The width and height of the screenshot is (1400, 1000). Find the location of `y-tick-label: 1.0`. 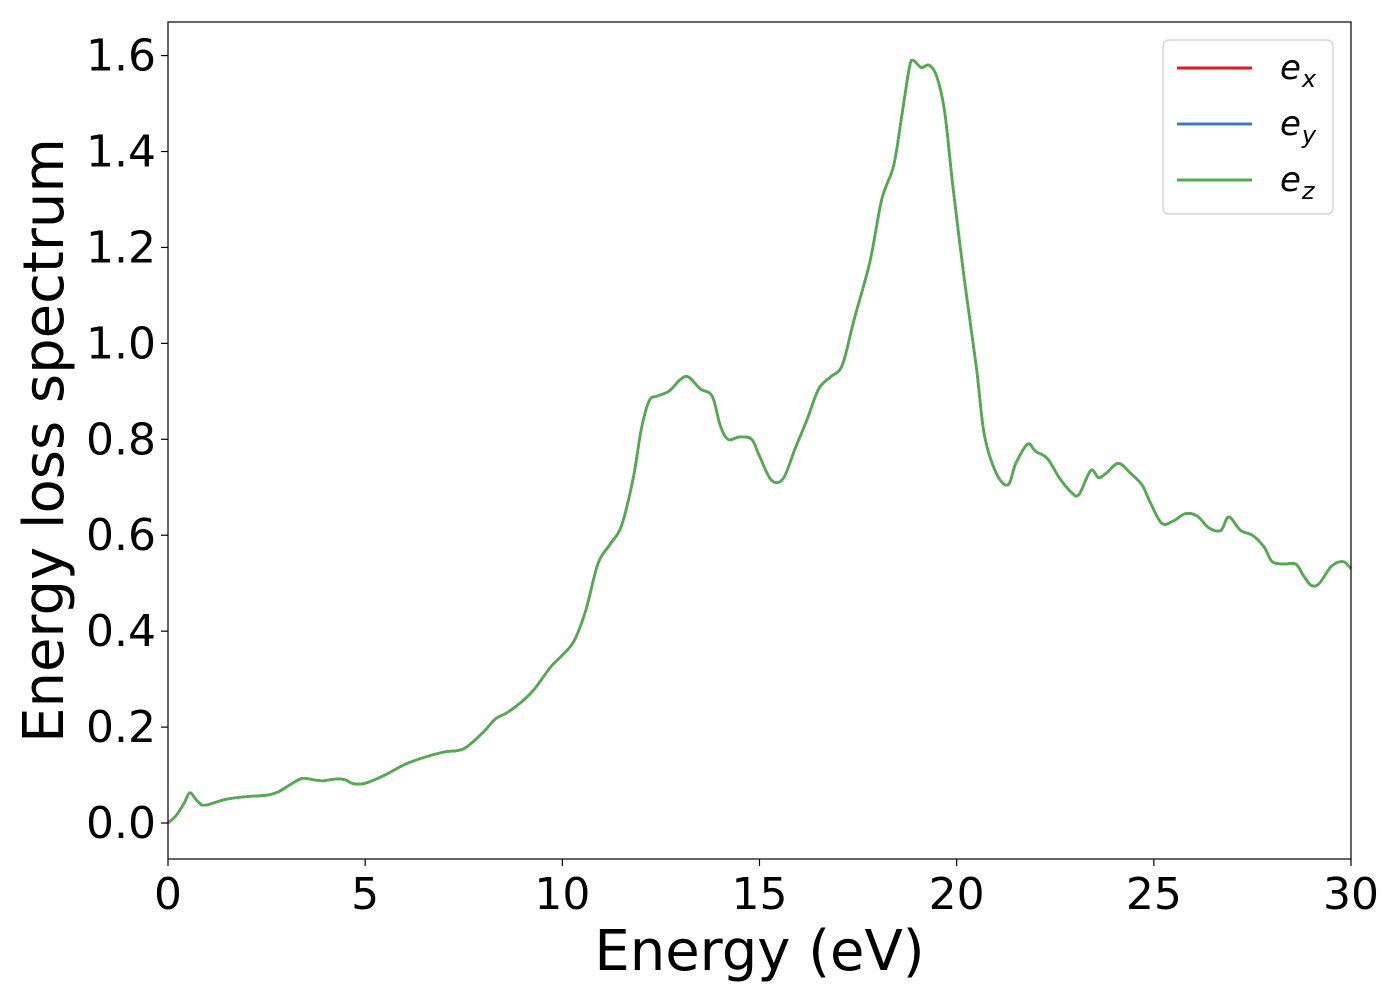

y-tick-label: 1.0 is located at coordinates (121, 343).